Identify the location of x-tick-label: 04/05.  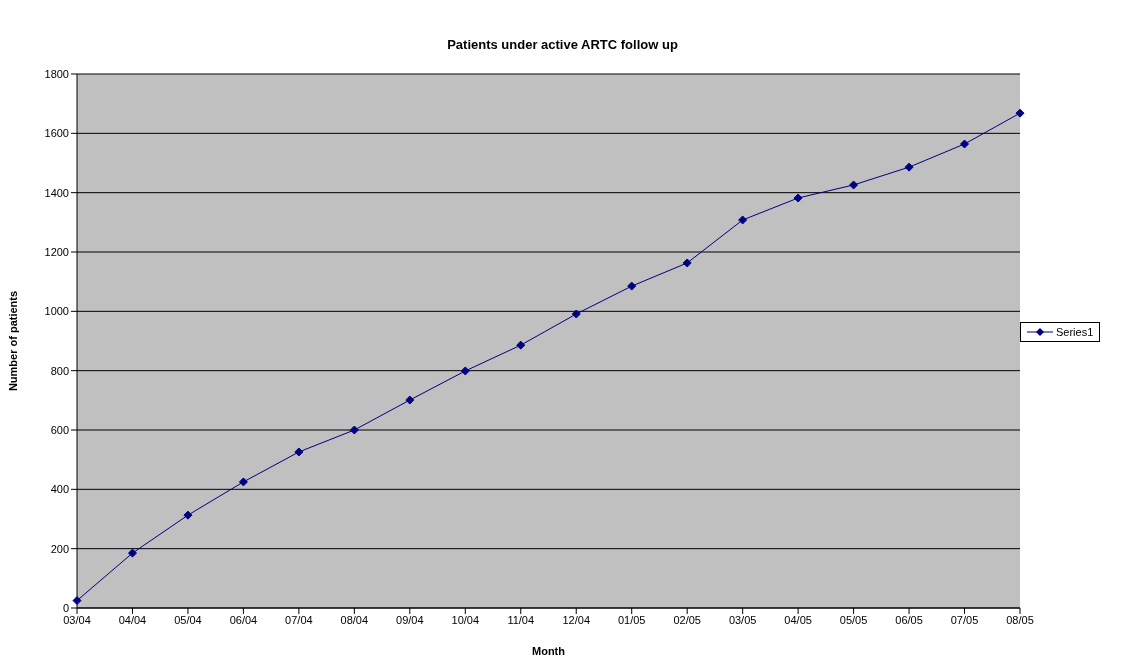
(798, 619).